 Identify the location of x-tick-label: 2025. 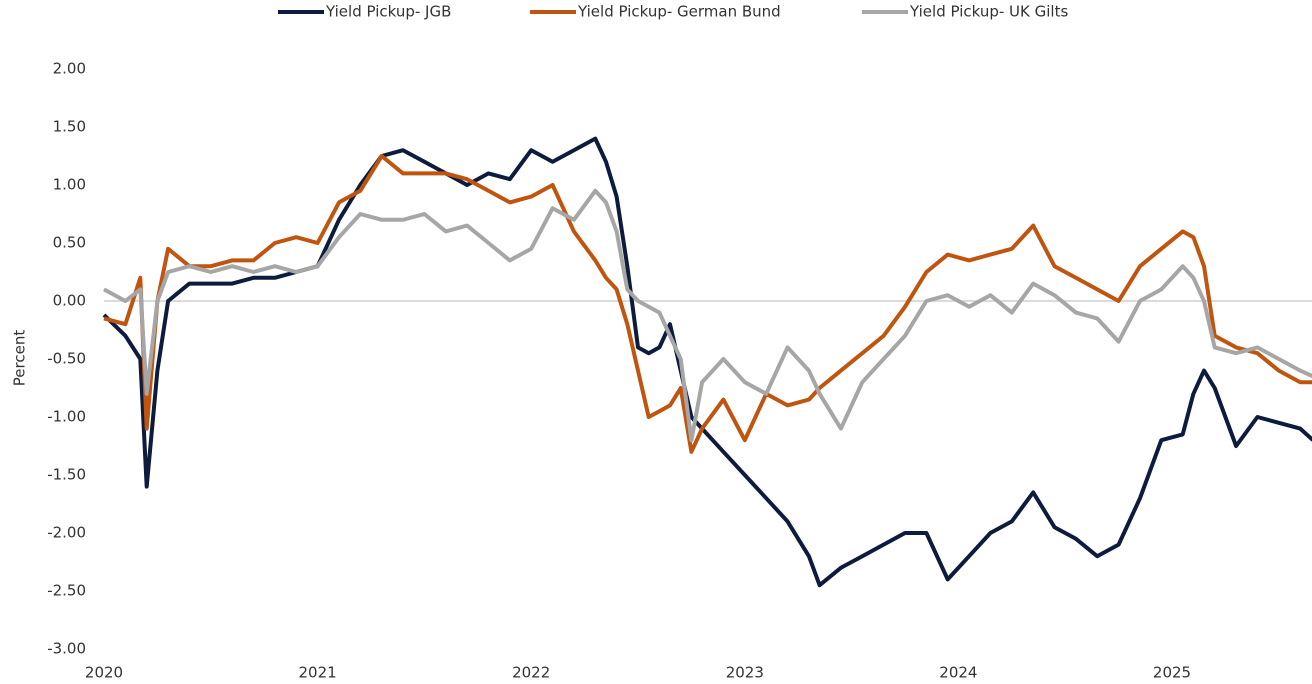
(1172, 673).